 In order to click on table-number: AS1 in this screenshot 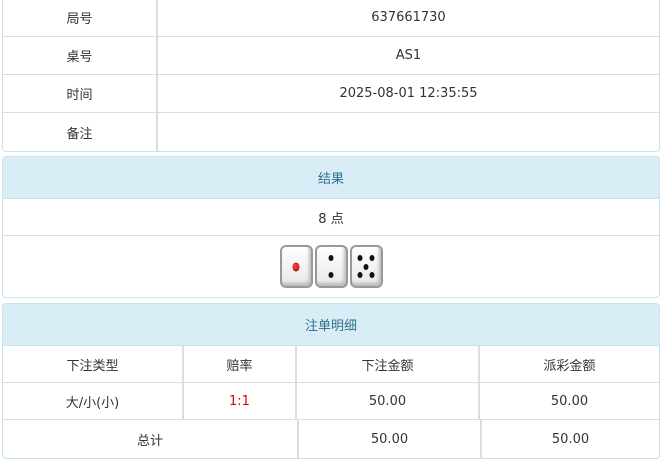, I will do `click(408, 55)`.